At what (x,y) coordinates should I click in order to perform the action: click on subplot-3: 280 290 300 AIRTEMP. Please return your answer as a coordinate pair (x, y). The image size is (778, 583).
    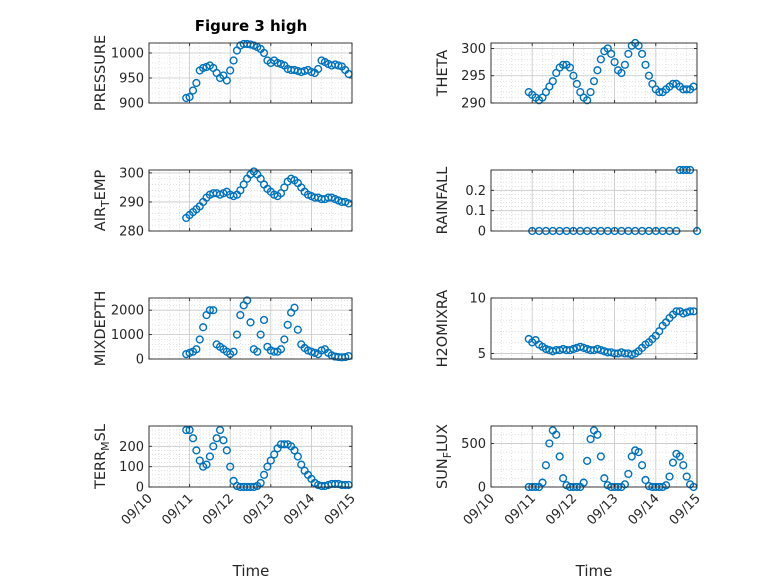
    Looking at the image, I should click on (223, 203).